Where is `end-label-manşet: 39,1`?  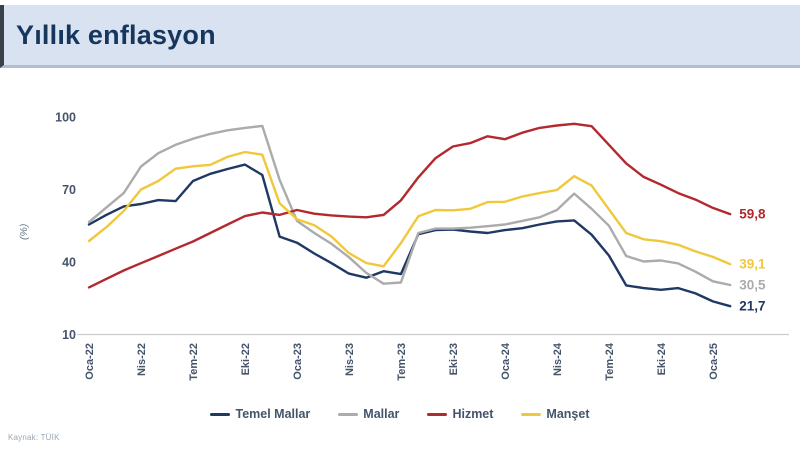
end-label-manşet: 39,1 is located at coordinates (752, 264).